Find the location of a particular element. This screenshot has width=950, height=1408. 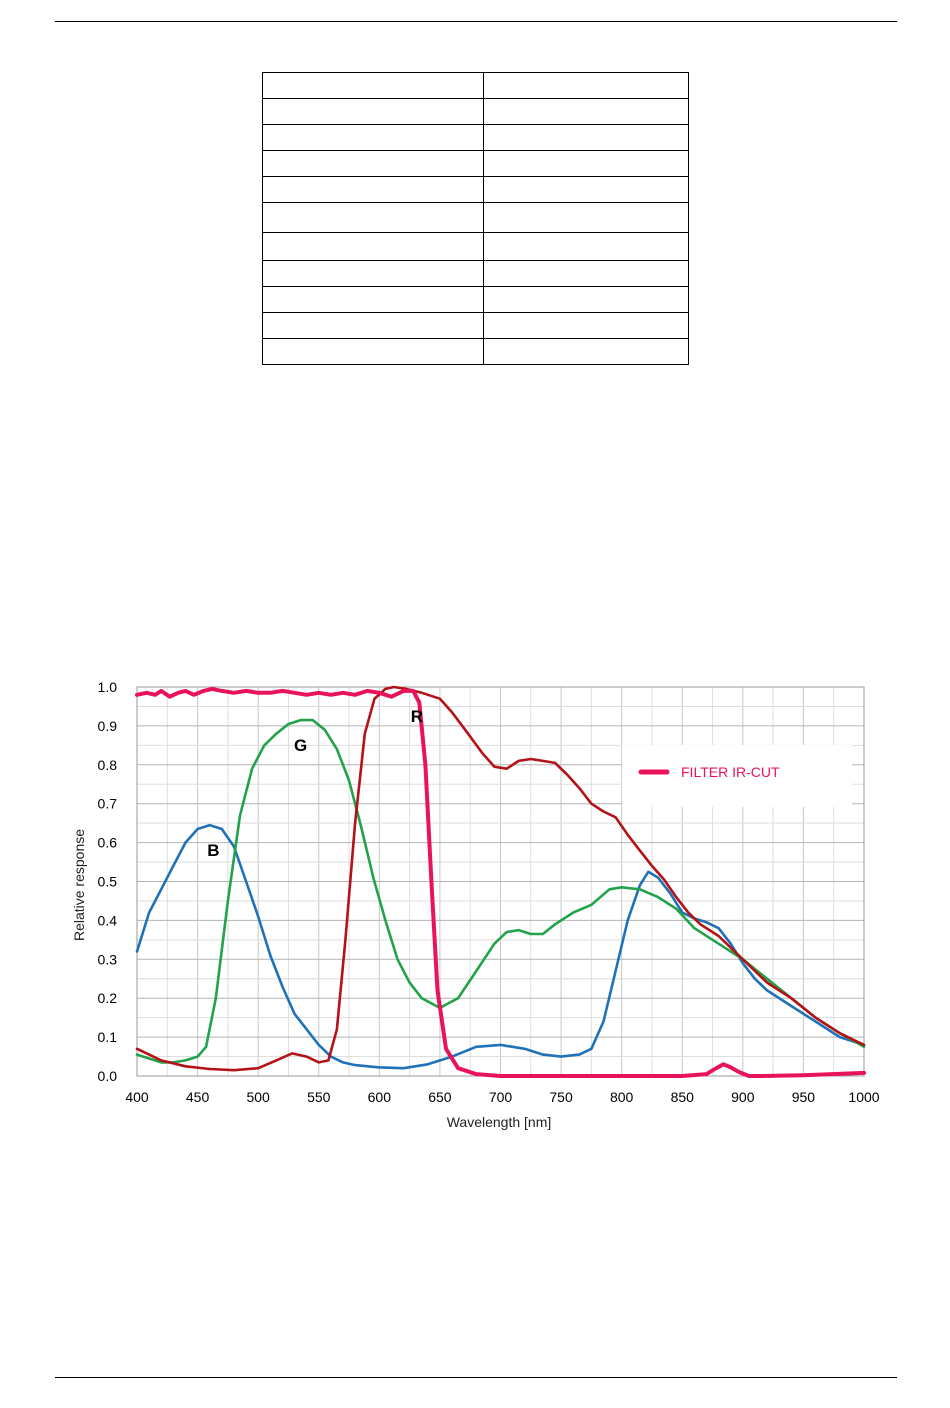

y-tick-label: 0.9 is located at coordinates (108, 726).